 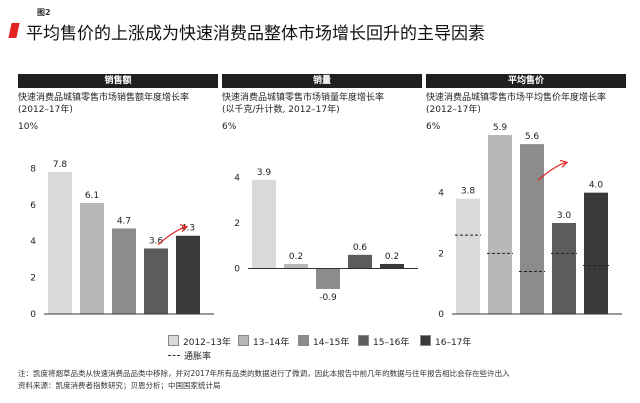 I want to click on data-label: 4.0, so click(x=596, y=186).